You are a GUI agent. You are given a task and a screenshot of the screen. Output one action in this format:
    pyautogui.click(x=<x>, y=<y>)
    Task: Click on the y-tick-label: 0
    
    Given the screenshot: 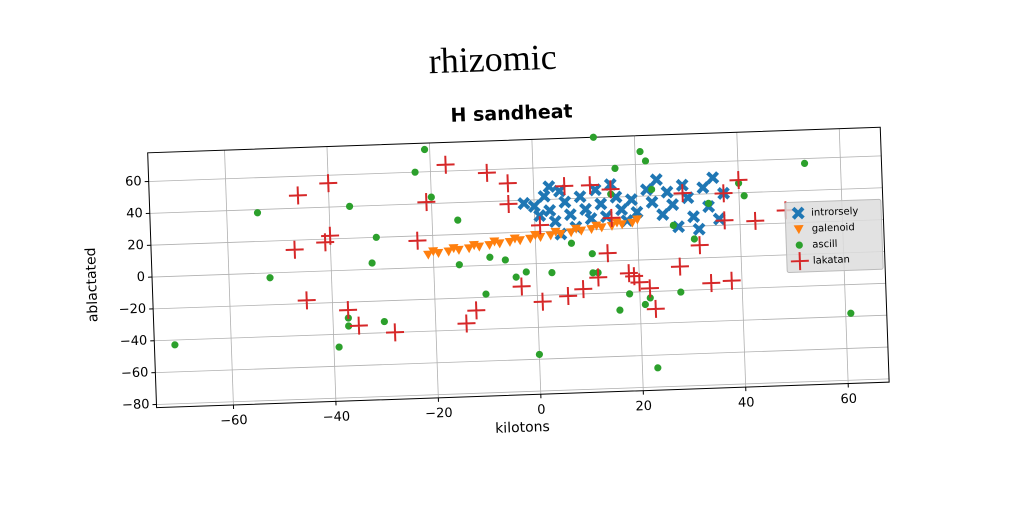 What is the action you would take?
    pyautogui.click(x=140, y=277)
    